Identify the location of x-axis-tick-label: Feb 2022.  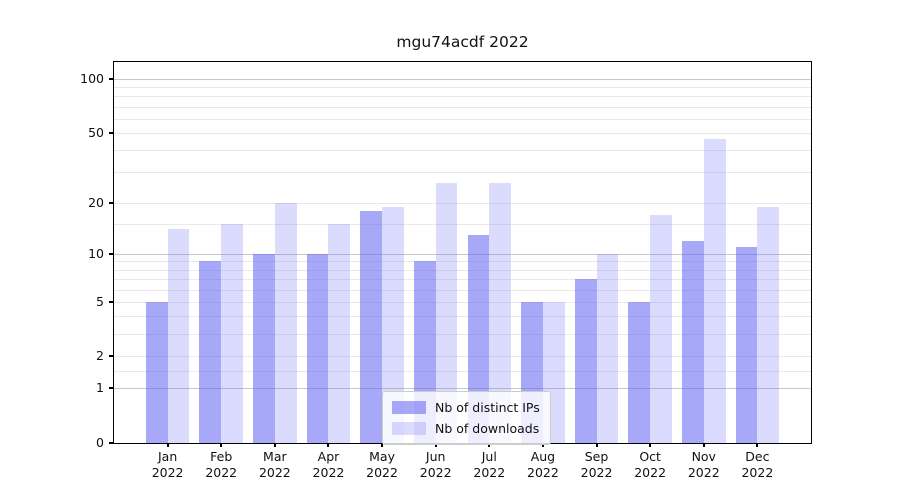
(221, 464).